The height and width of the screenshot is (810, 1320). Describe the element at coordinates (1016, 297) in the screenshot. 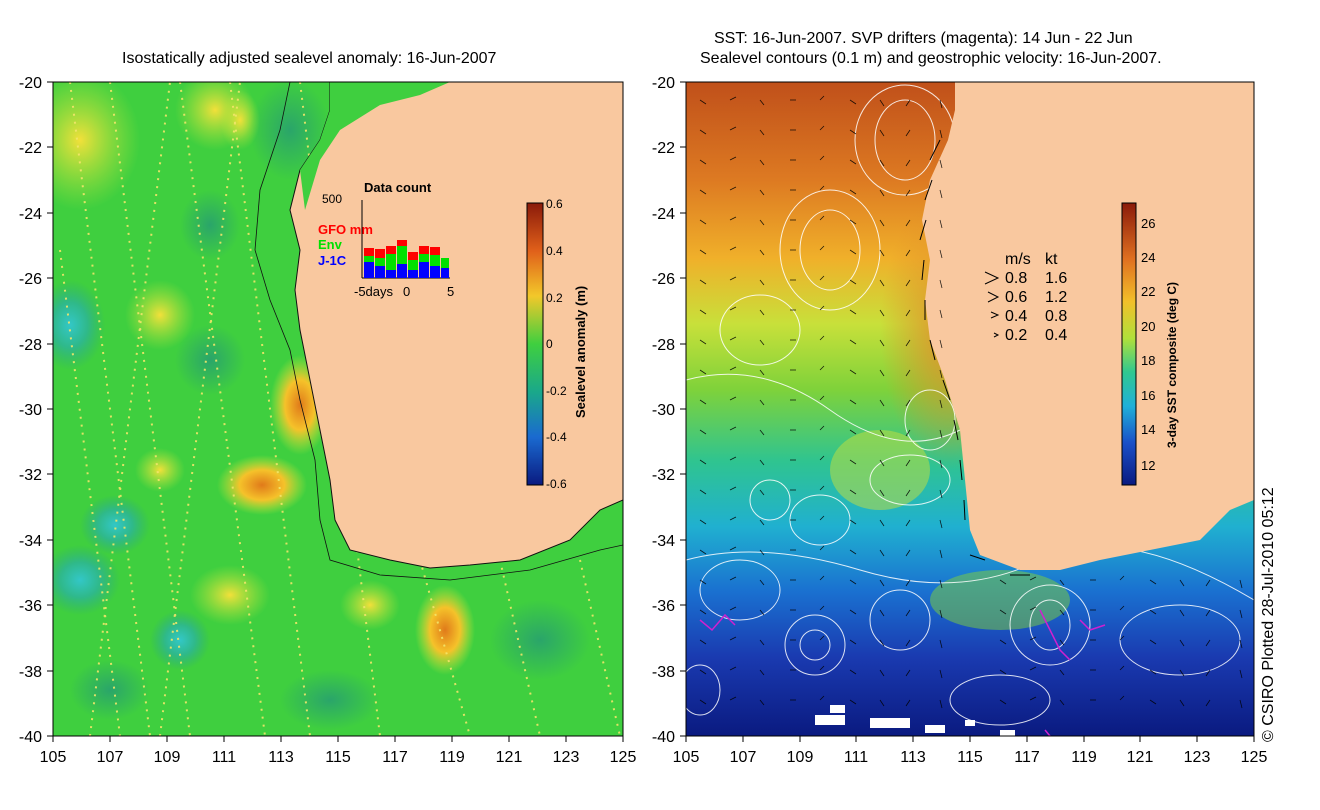

I see `velocity-ms: 0.6` at that location.